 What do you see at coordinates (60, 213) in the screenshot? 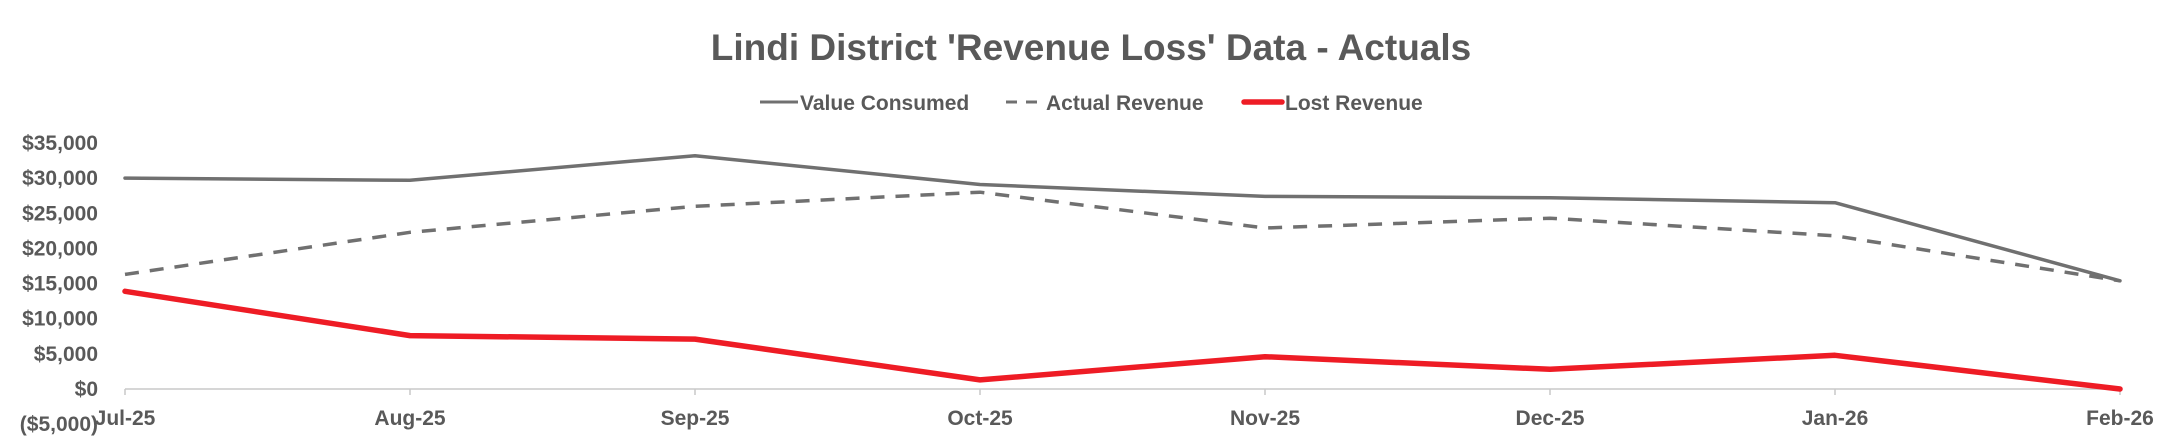
I see `y-tick-label: $25,000` at bounding box center [60, 213].